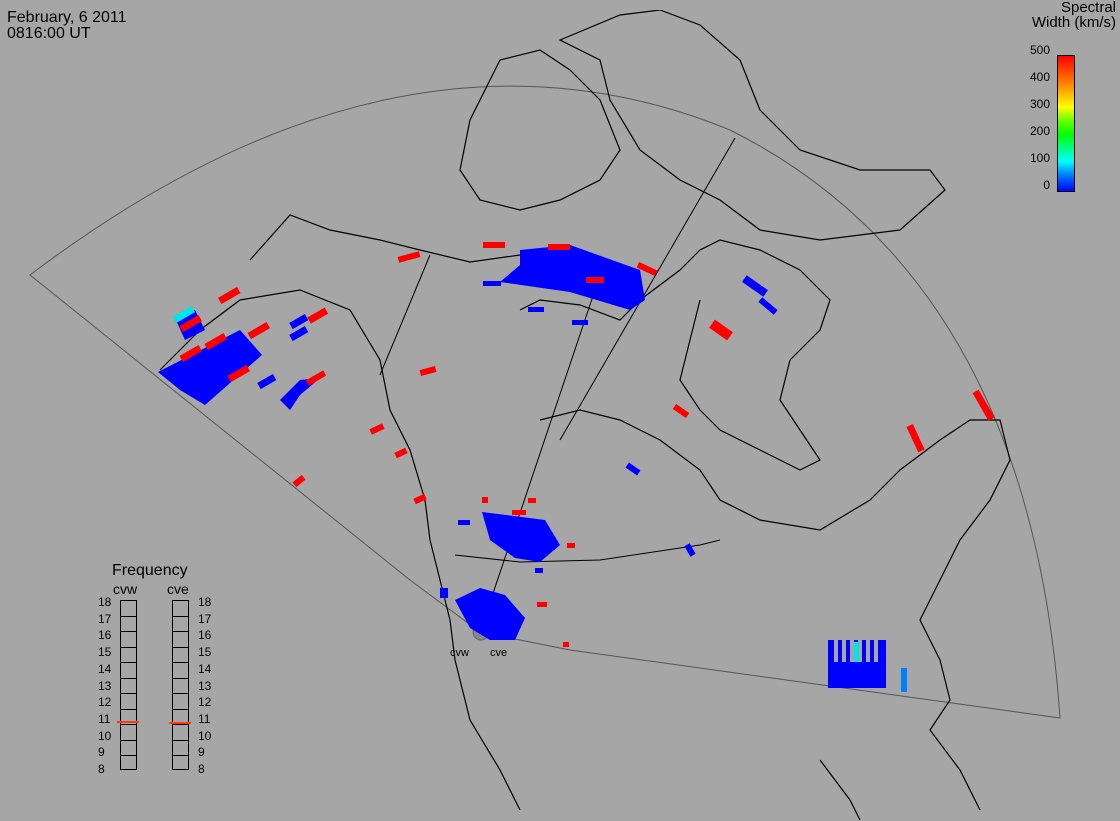  What do you see at coordinates (201, 752) in the screenshot?
I see `frequency-tick-cve: 9` at bounding box center [201, 752].